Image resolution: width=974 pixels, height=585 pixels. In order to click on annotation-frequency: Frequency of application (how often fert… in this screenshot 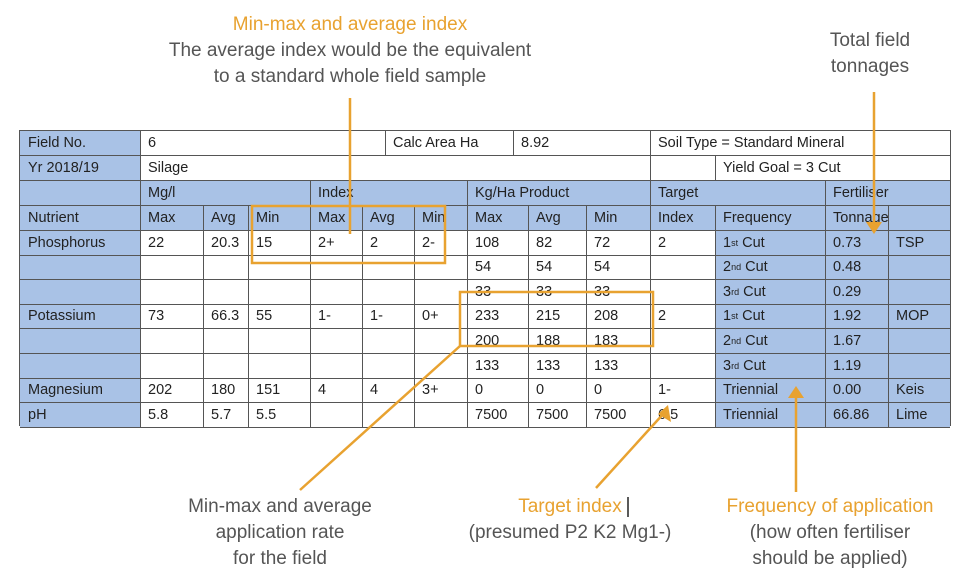, I will do `click(830, 533)`.